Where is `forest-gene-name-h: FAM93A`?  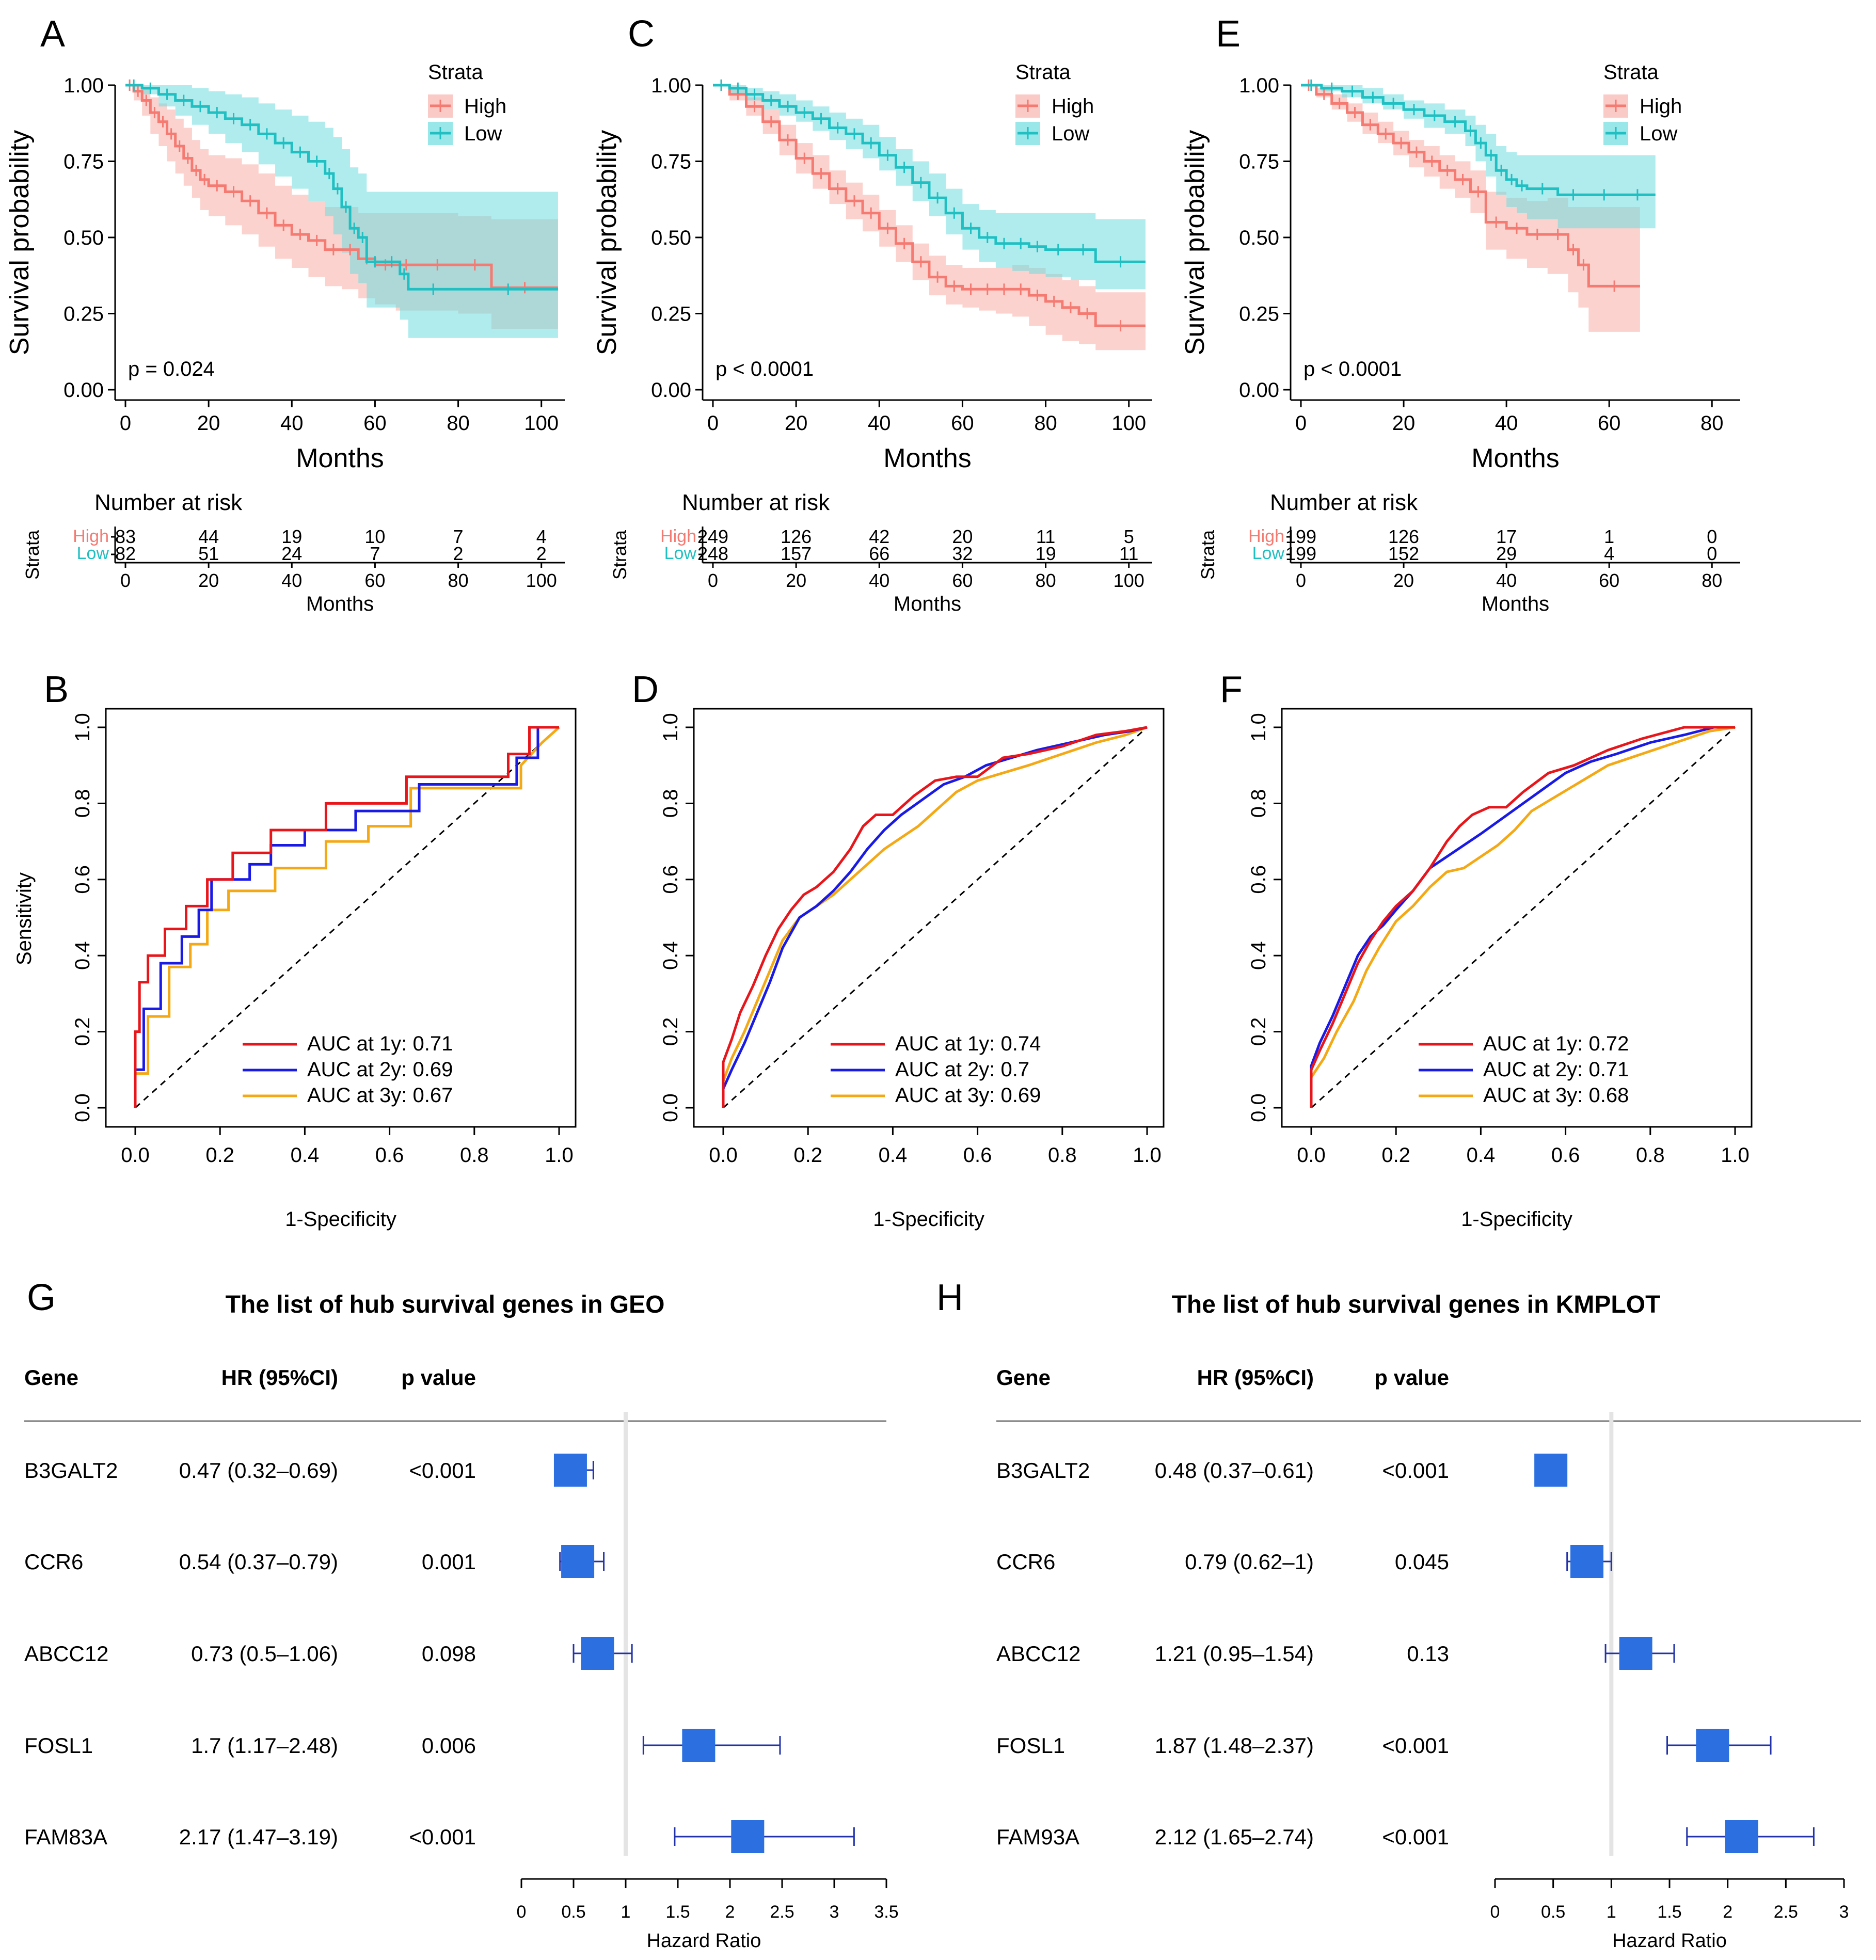 forest-gene-name-h: FAM93A is located at coordinates (1037, 1837).